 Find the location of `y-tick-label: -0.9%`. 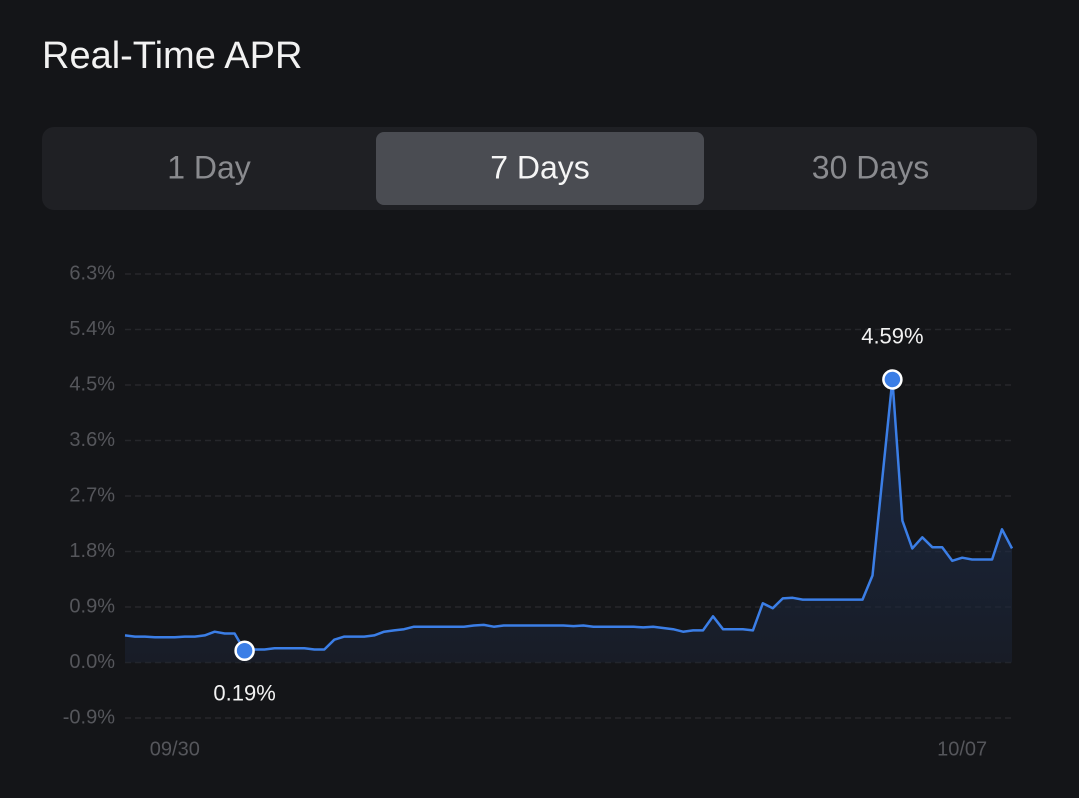

y-tick-label: -0.9% is located at coordinates (89, 717).